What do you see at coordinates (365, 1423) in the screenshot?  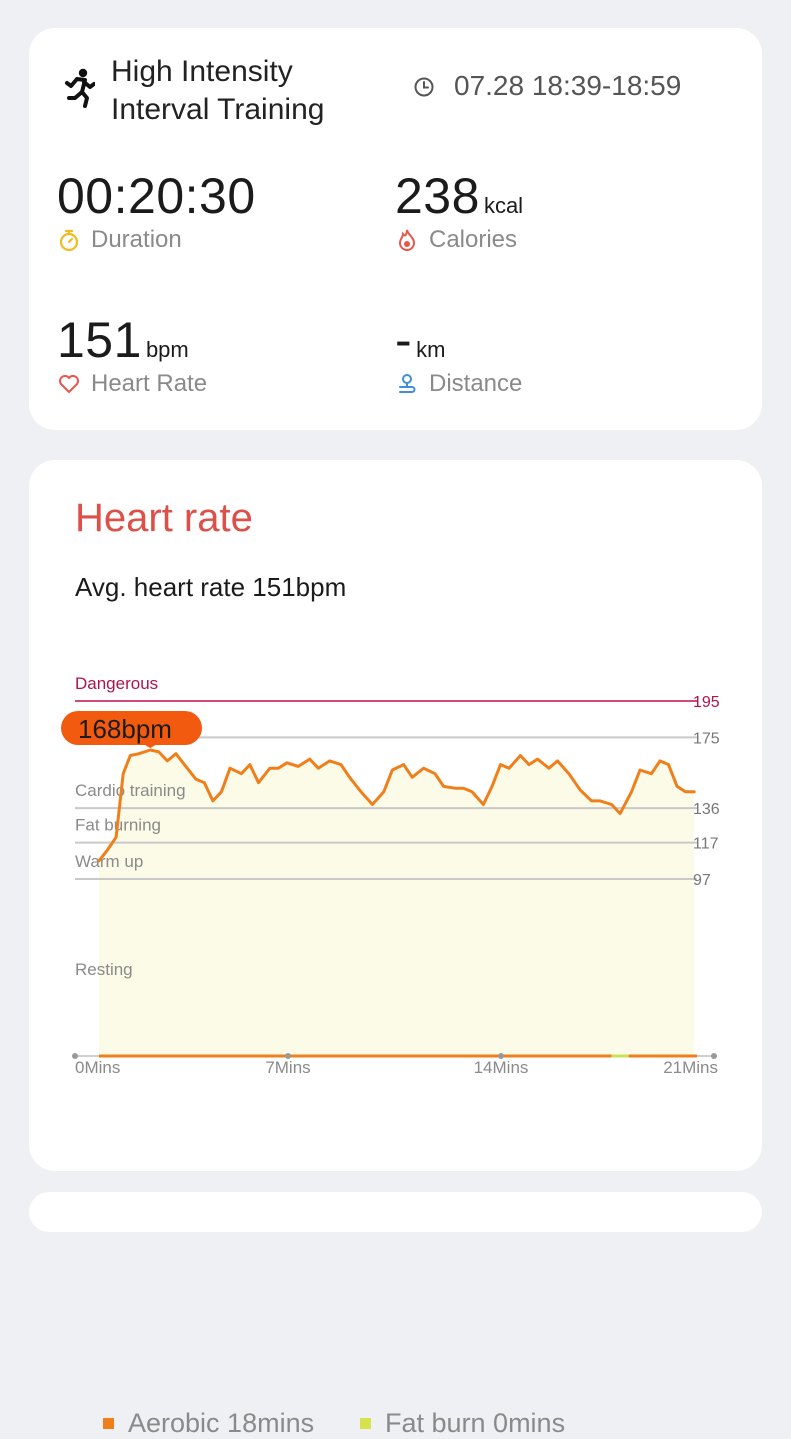 I see `legend-fat-burn-swatch` at bounding box center [365, 1423].